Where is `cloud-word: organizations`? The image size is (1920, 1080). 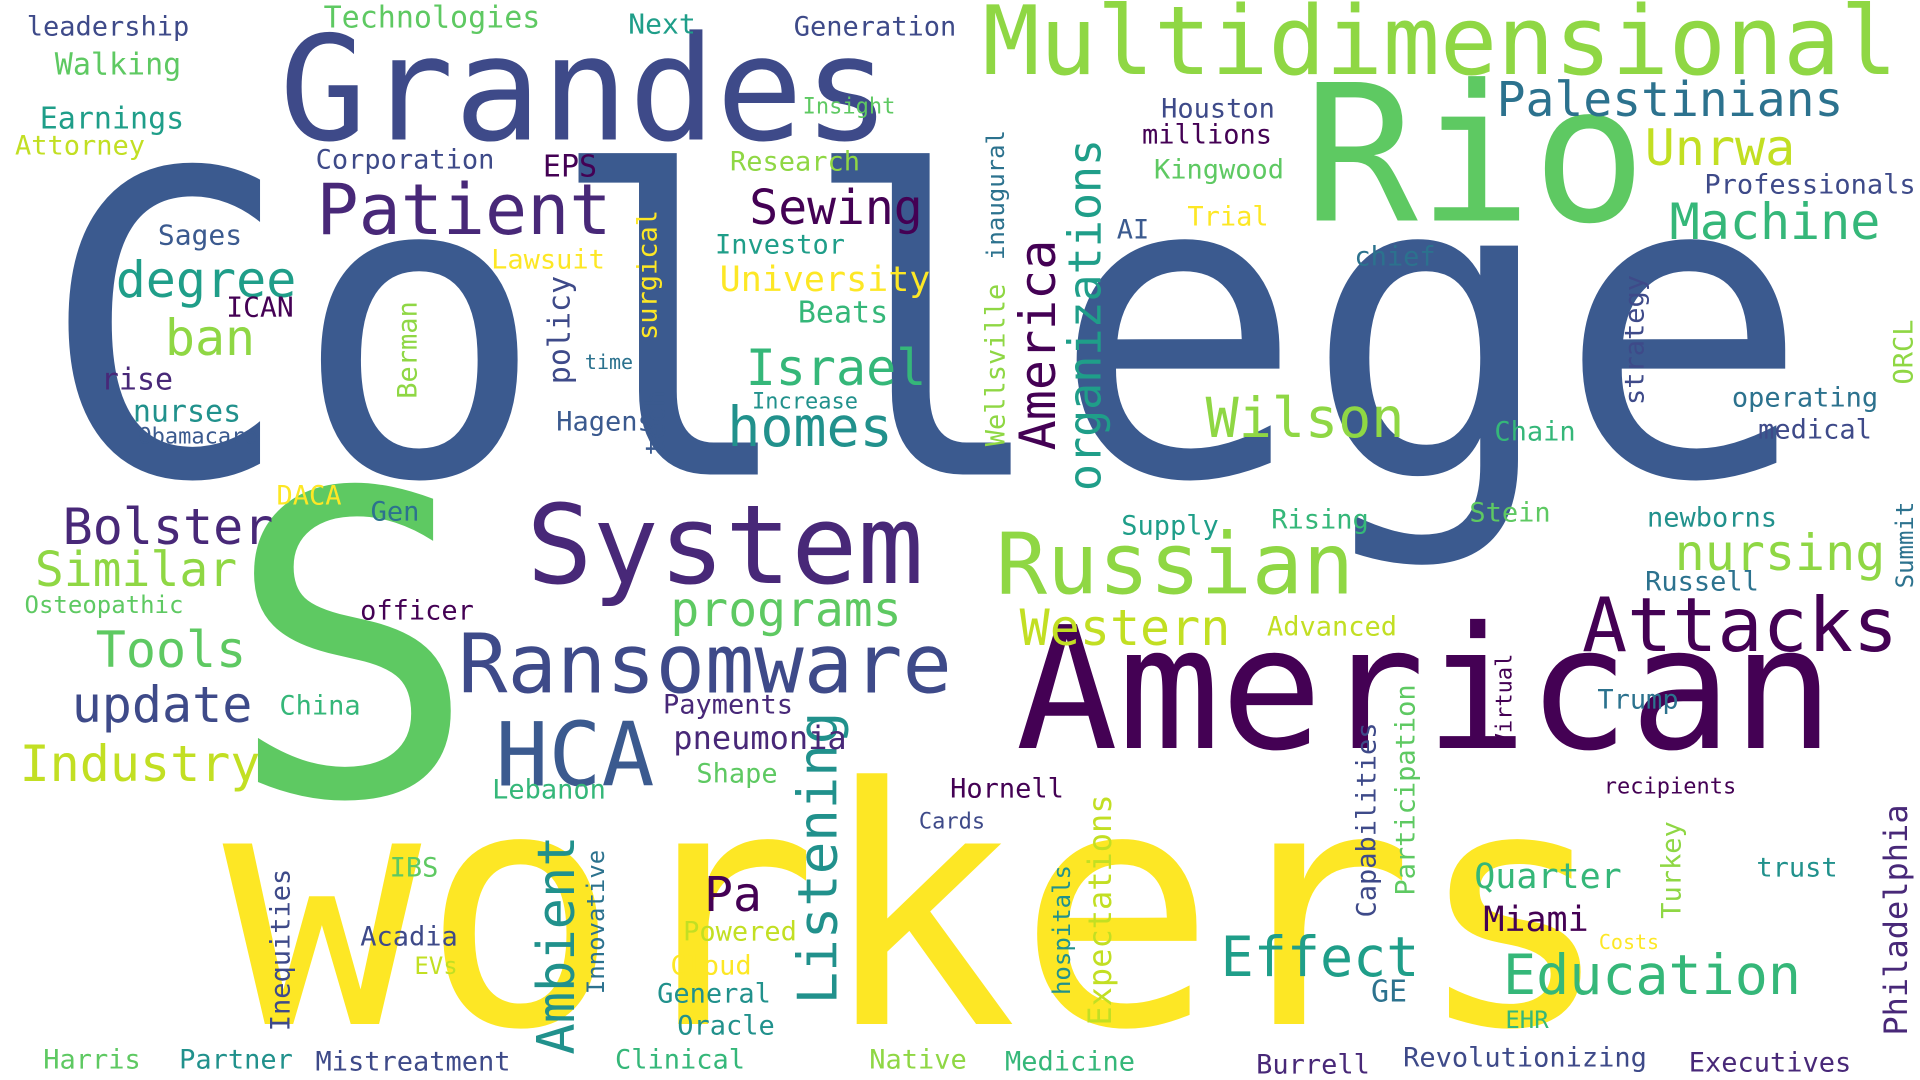
cloud-word: organizations is located at coordinates (1085, 315).